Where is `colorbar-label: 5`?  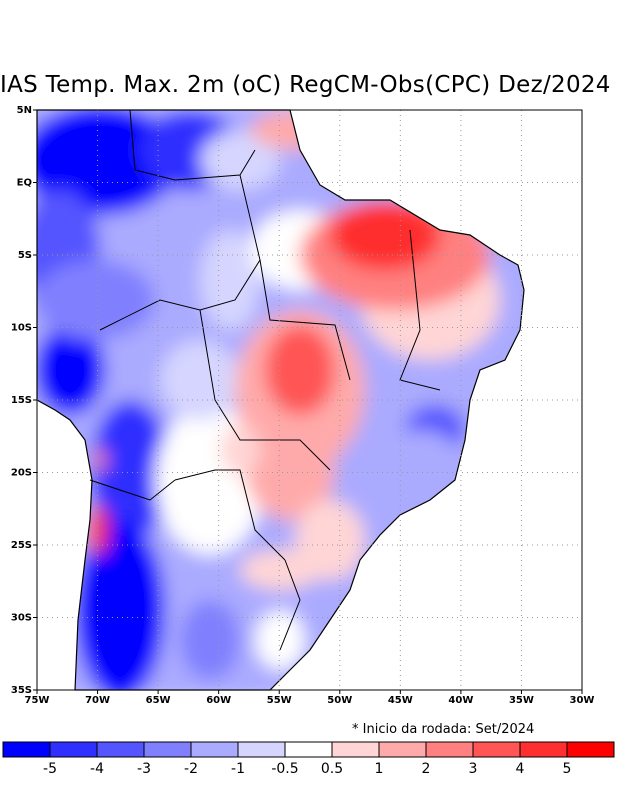 colorbar-label: 5 is located at coordinates (567, 769).